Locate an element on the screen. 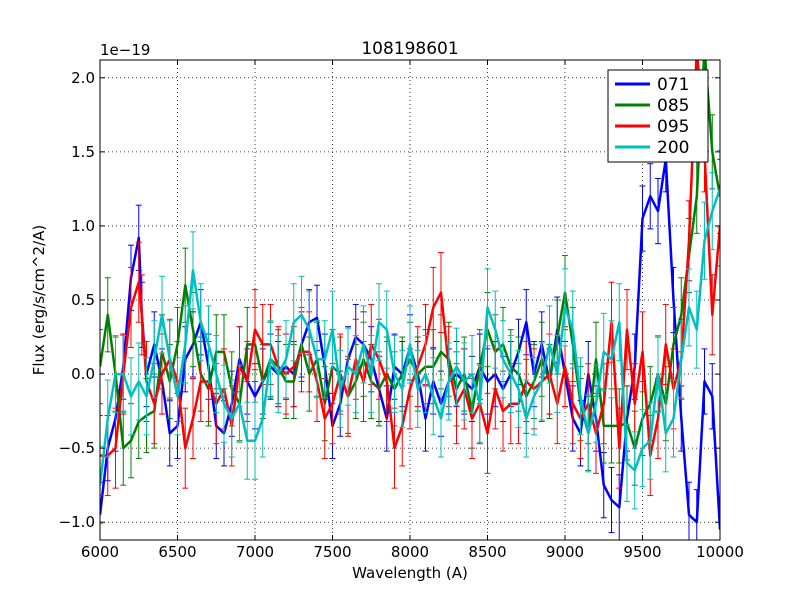 This screenshot has width=800, height=600. y-tick-label: −1.0 is located at coordinates (77, 522).